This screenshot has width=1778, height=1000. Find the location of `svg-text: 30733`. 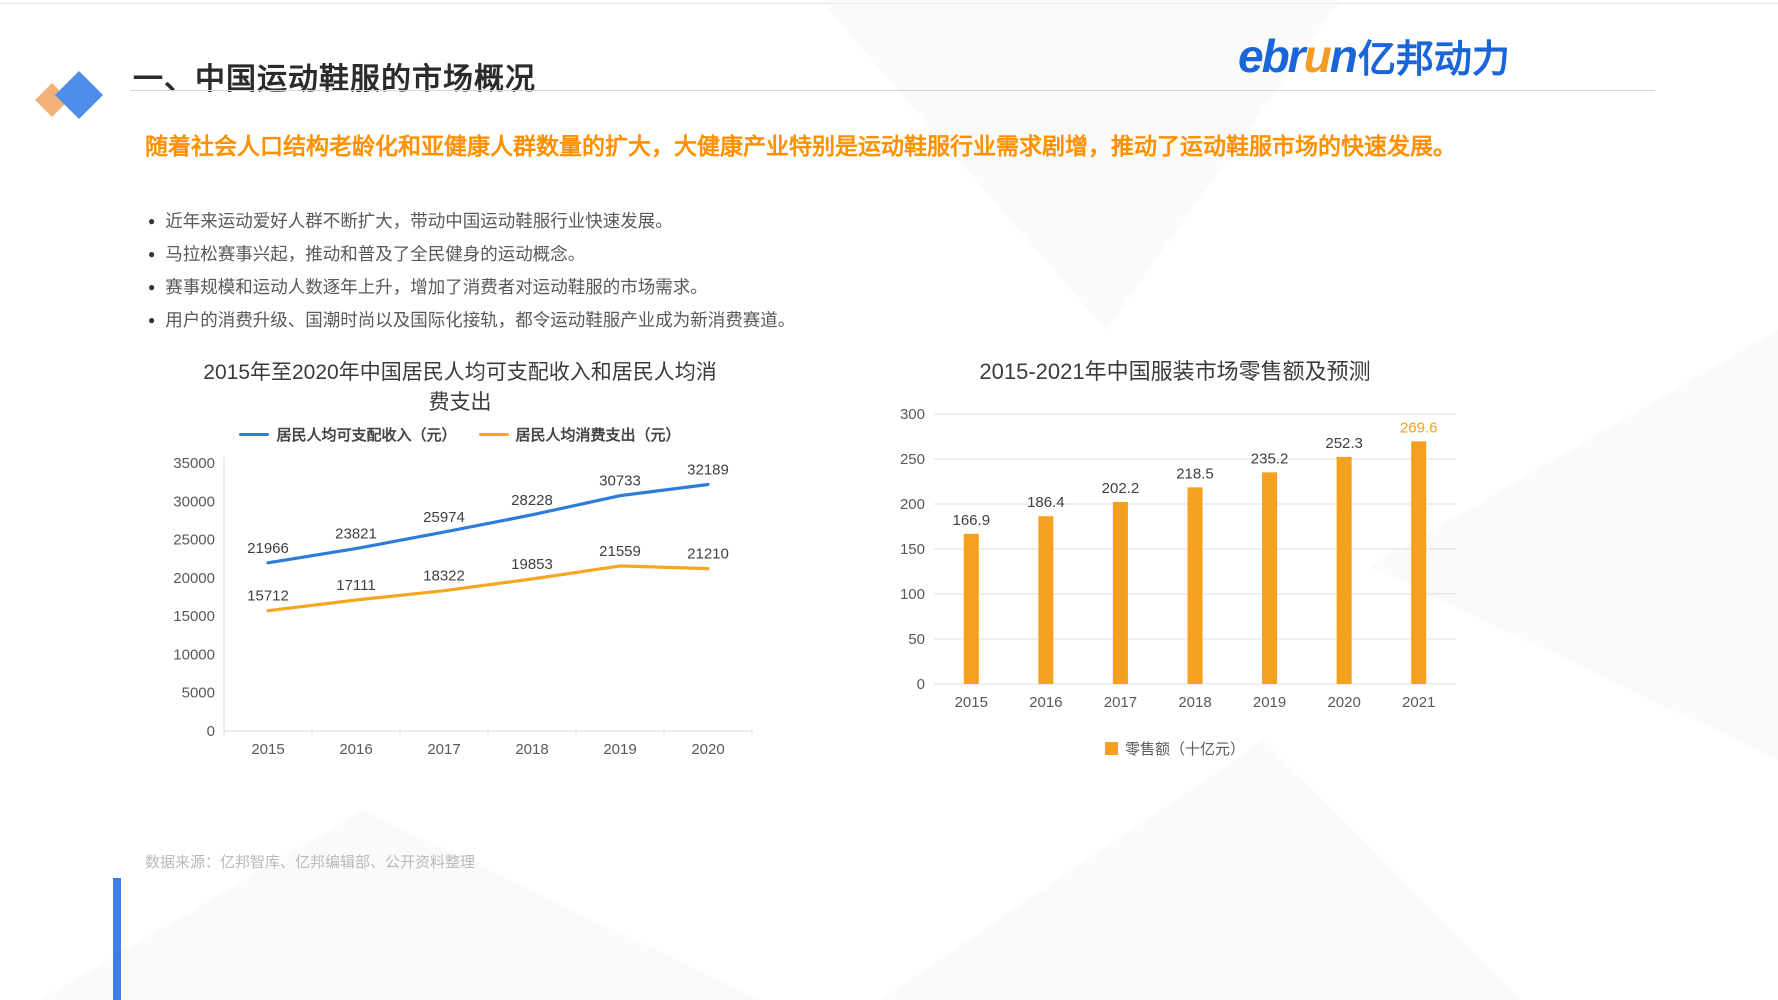

svg-text: 30733 is located at coordinates (620, 481).